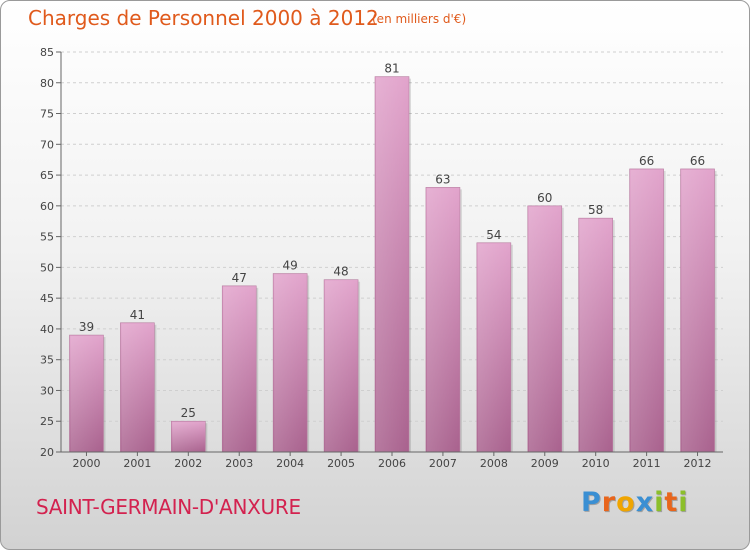  I want to click on y-tick-label: 40, so click(47, 329).